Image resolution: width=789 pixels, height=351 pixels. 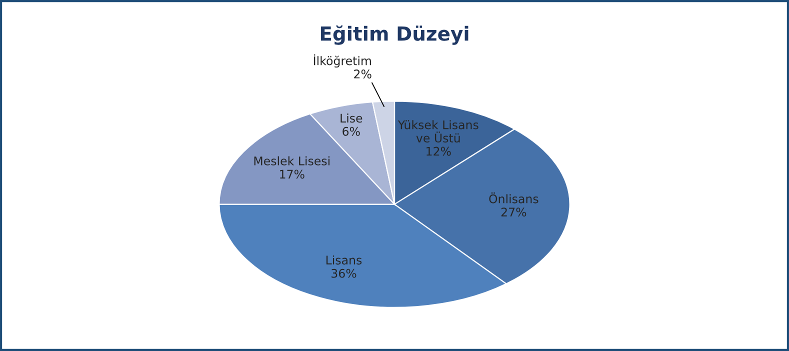 What do you see at coordinates (342, 61) in the screenshot?
I see `slice-label: İlköğretim` at bounding box center [342, 61].